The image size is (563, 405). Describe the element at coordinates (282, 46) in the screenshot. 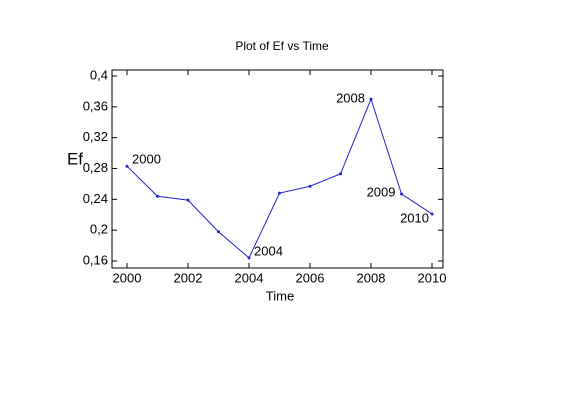

I see `chart-title: Plot of Ef vs Time` at that location.